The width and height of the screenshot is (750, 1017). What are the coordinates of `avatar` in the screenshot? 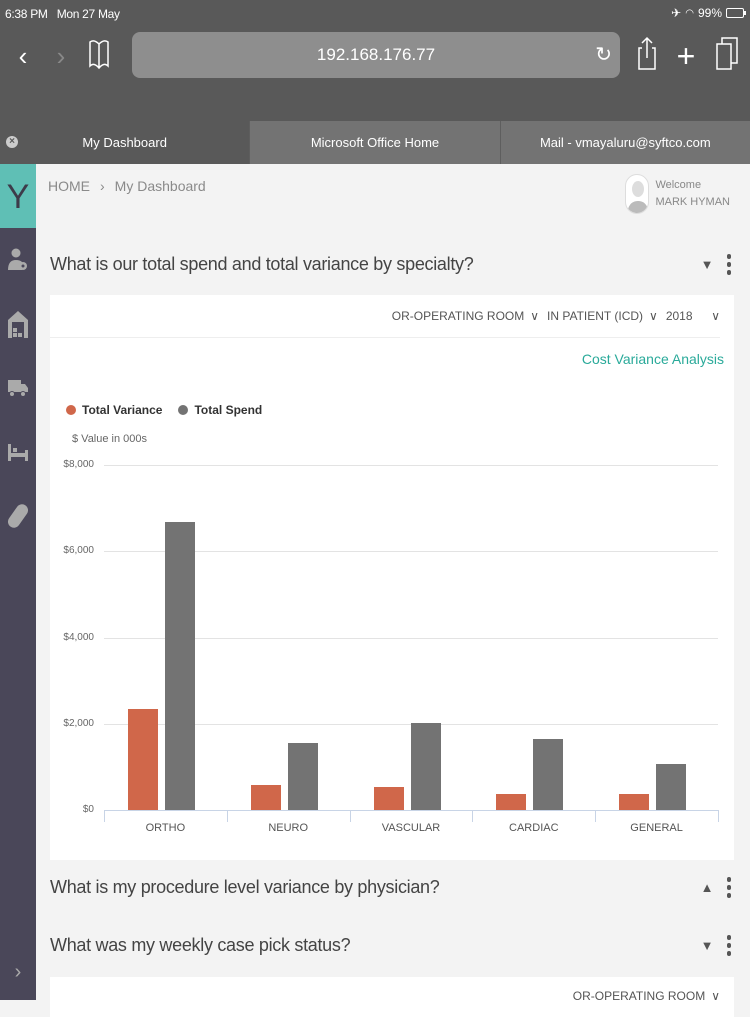 It's located at (637, 194).